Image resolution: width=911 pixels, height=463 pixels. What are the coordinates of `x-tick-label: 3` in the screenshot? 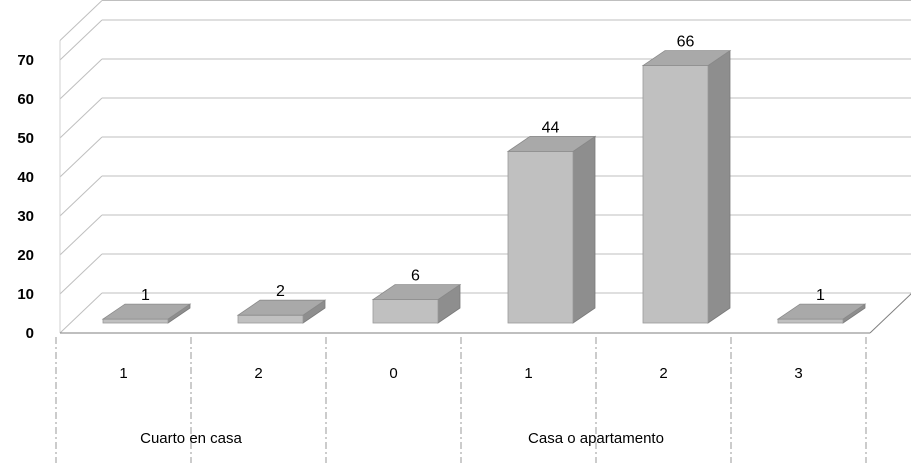 It's located at (798, 373).